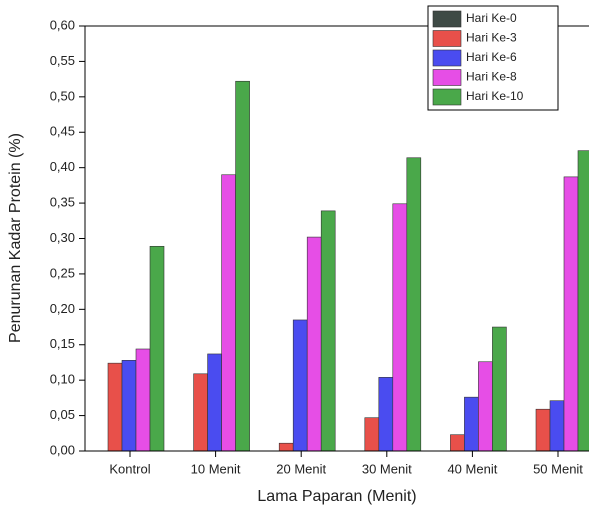  Describe the element at coordinates (62, 202) in the screenshot. I see `y-tick-label: 0,35` at that location.